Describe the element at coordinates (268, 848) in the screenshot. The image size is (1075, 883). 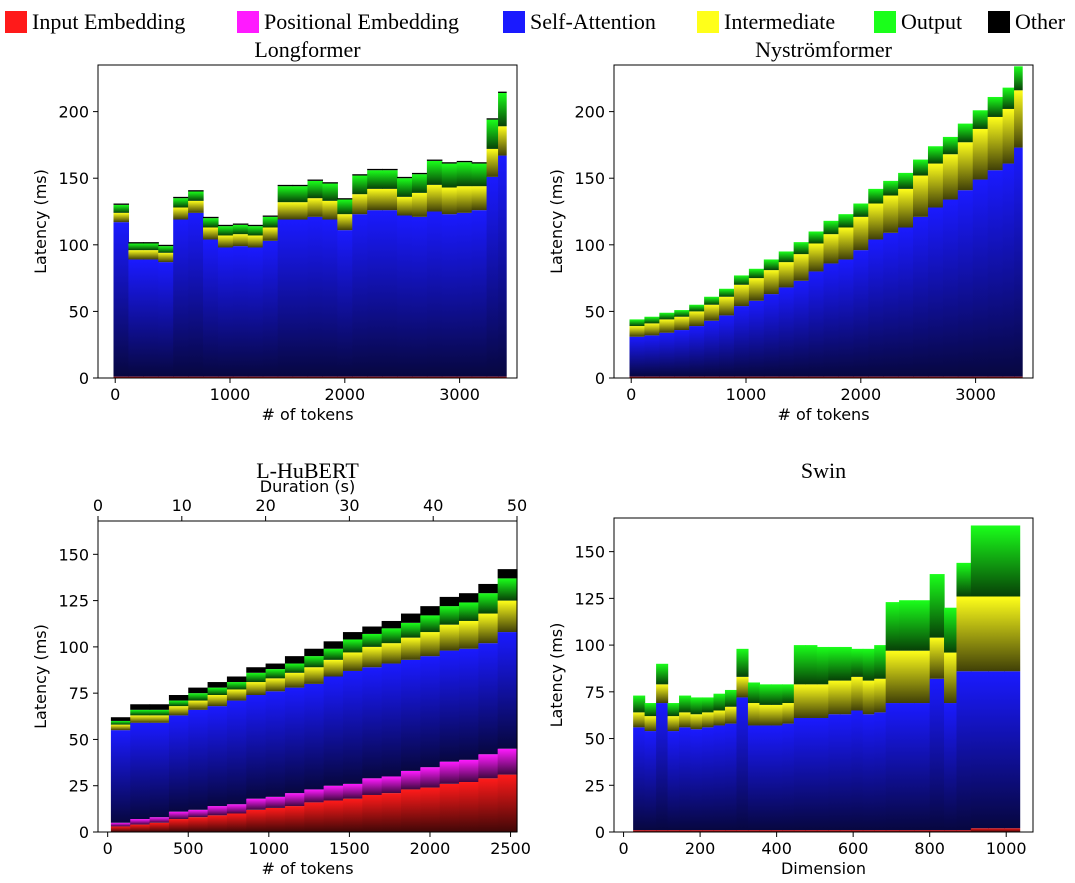
I see `x-tick-label: 1000` at that location.